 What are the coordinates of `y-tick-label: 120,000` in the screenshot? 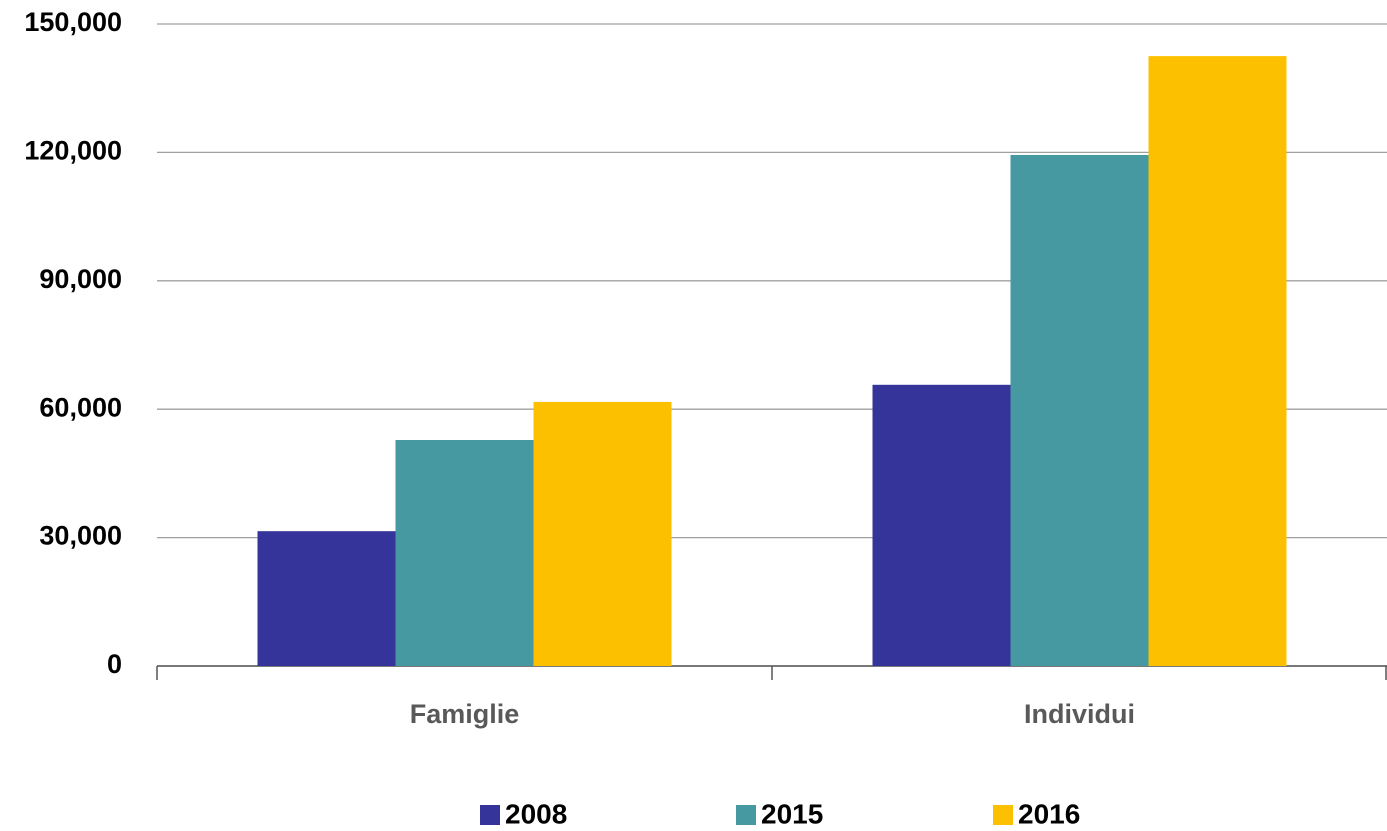 It's located at (73, 151).